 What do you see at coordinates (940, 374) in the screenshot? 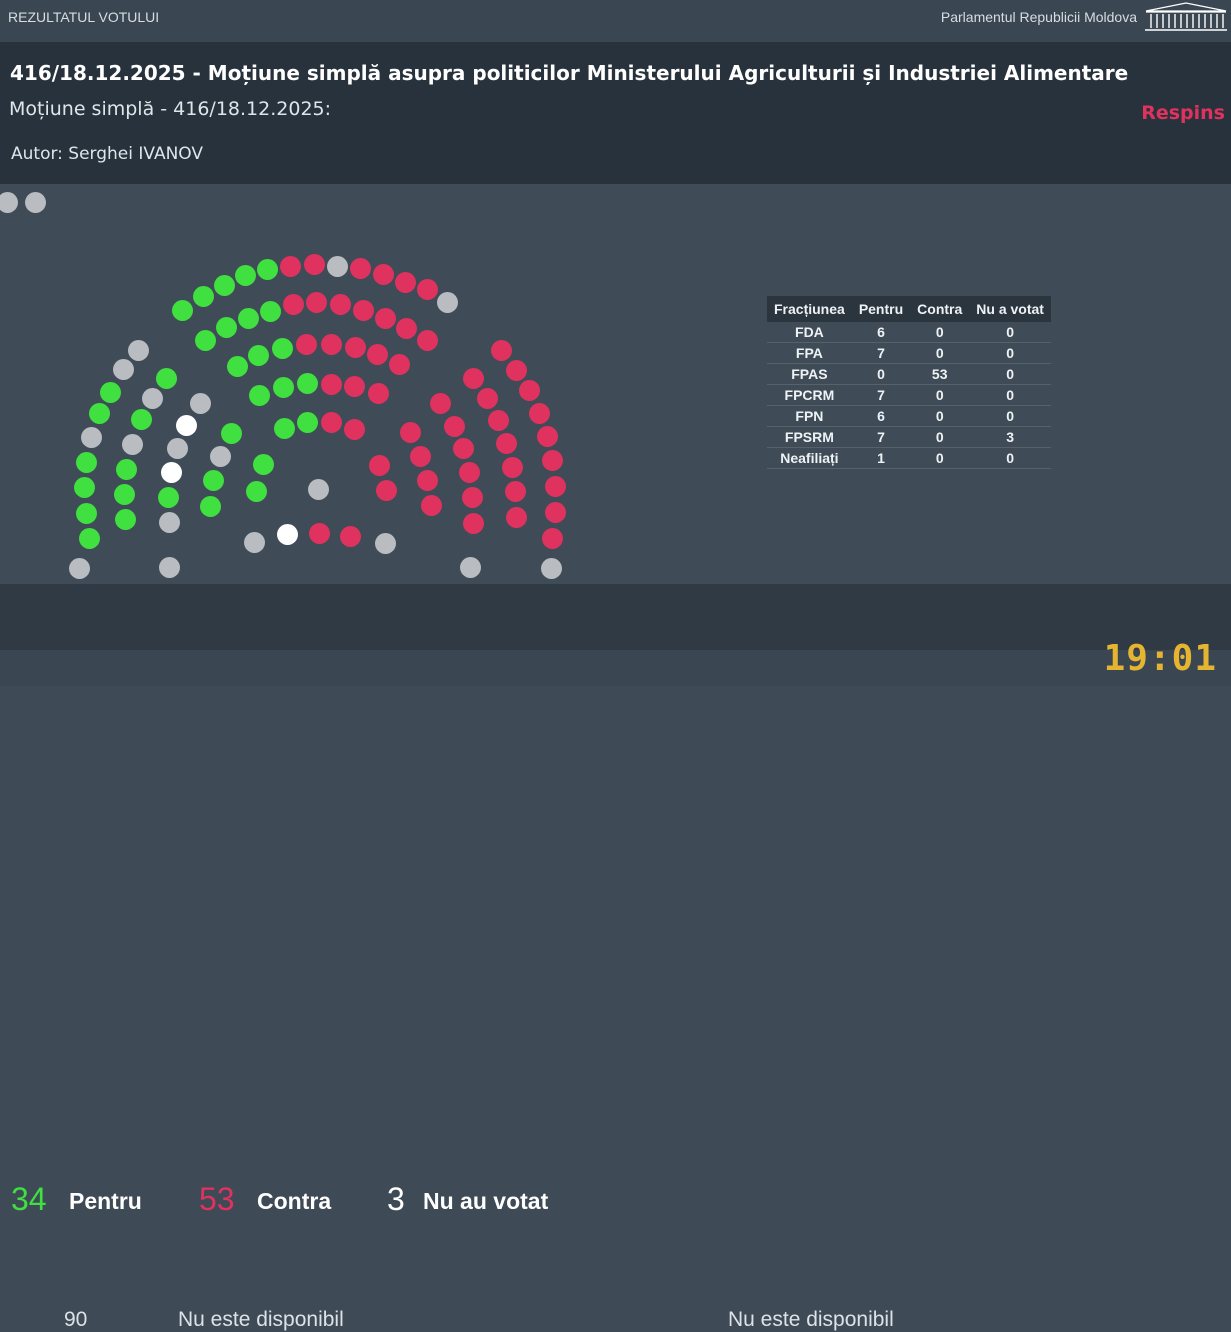
I see `contra-cell: 53` at bounding box center [940, 374].